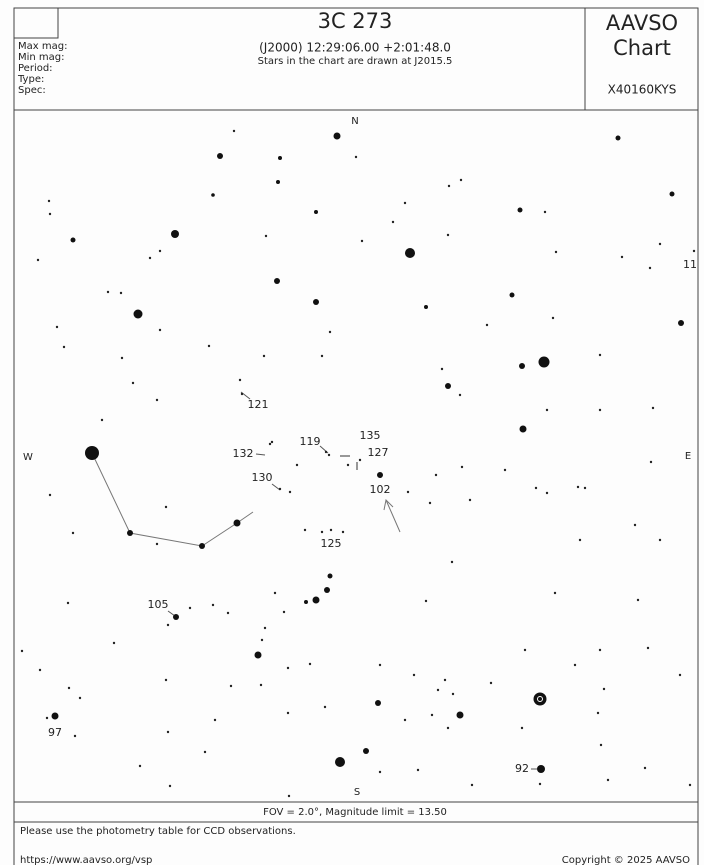 This screenshot has width=704, height=865. Describe the element at coordinates (380, 489) in the screenshot. I see `comparison-label: 102` at that location.